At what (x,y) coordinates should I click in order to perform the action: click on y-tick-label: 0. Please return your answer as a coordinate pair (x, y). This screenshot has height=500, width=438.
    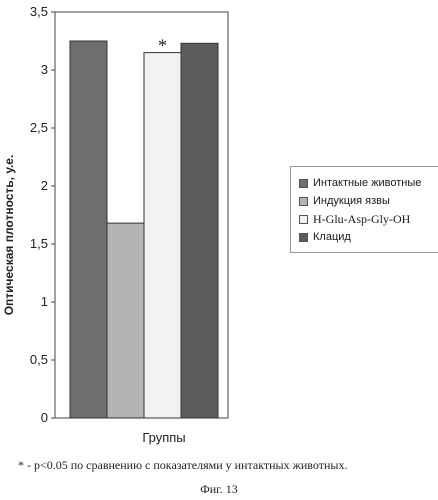
    Looking at the image, I should click on (44, 417).